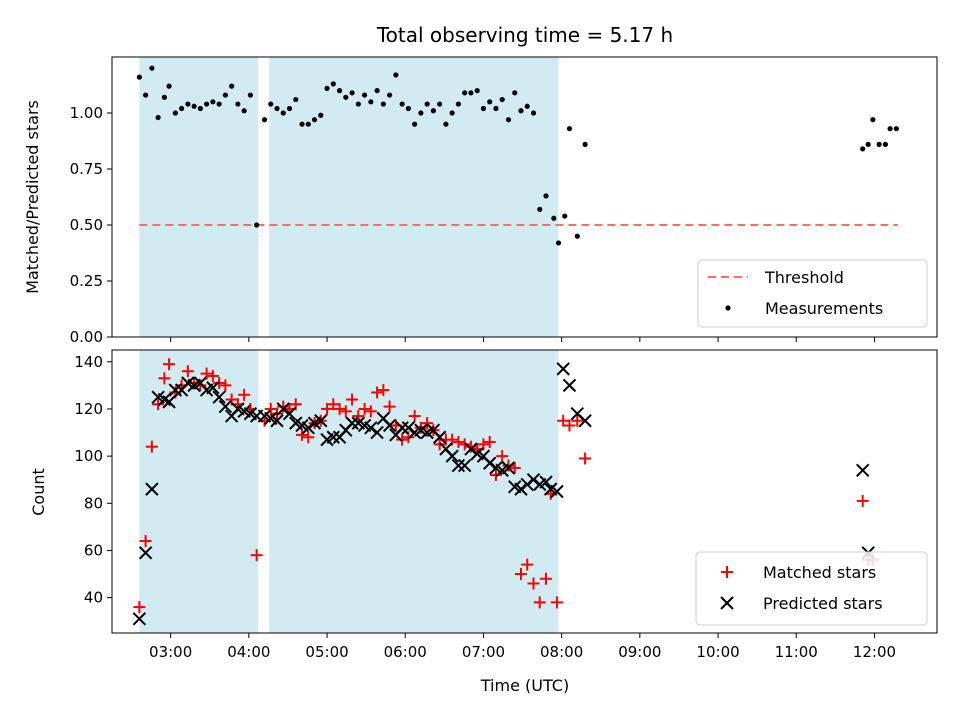 Image resolution: width=960 pixels, height=720 pixels. Describe the element at coordinates (804, 277) in the screenshot. I see `legend-threshold-label: Threshold` at that location.